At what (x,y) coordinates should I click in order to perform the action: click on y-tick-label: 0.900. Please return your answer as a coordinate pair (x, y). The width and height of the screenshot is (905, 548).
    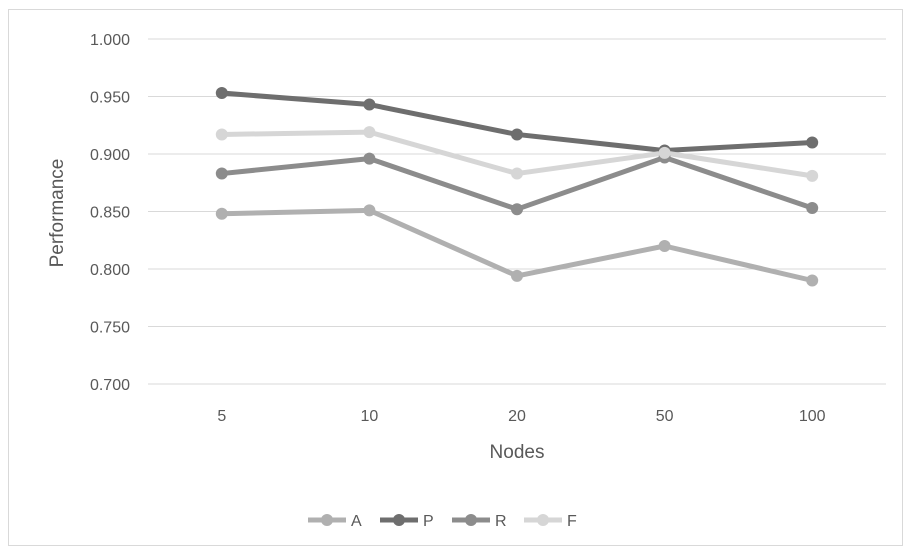
    Looking at the image, I should click on (110, 155).